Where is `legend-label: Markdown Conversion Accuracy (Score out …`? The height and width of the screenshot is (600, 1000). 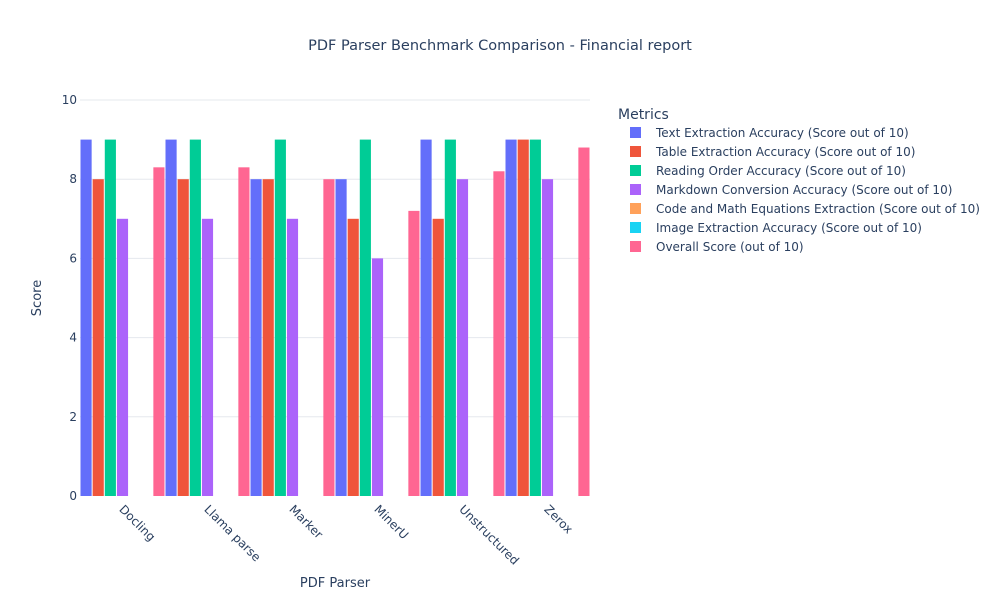 legend-label: Markdown Conversion Accuracy (Score out … is located at coordinates (804, 190).